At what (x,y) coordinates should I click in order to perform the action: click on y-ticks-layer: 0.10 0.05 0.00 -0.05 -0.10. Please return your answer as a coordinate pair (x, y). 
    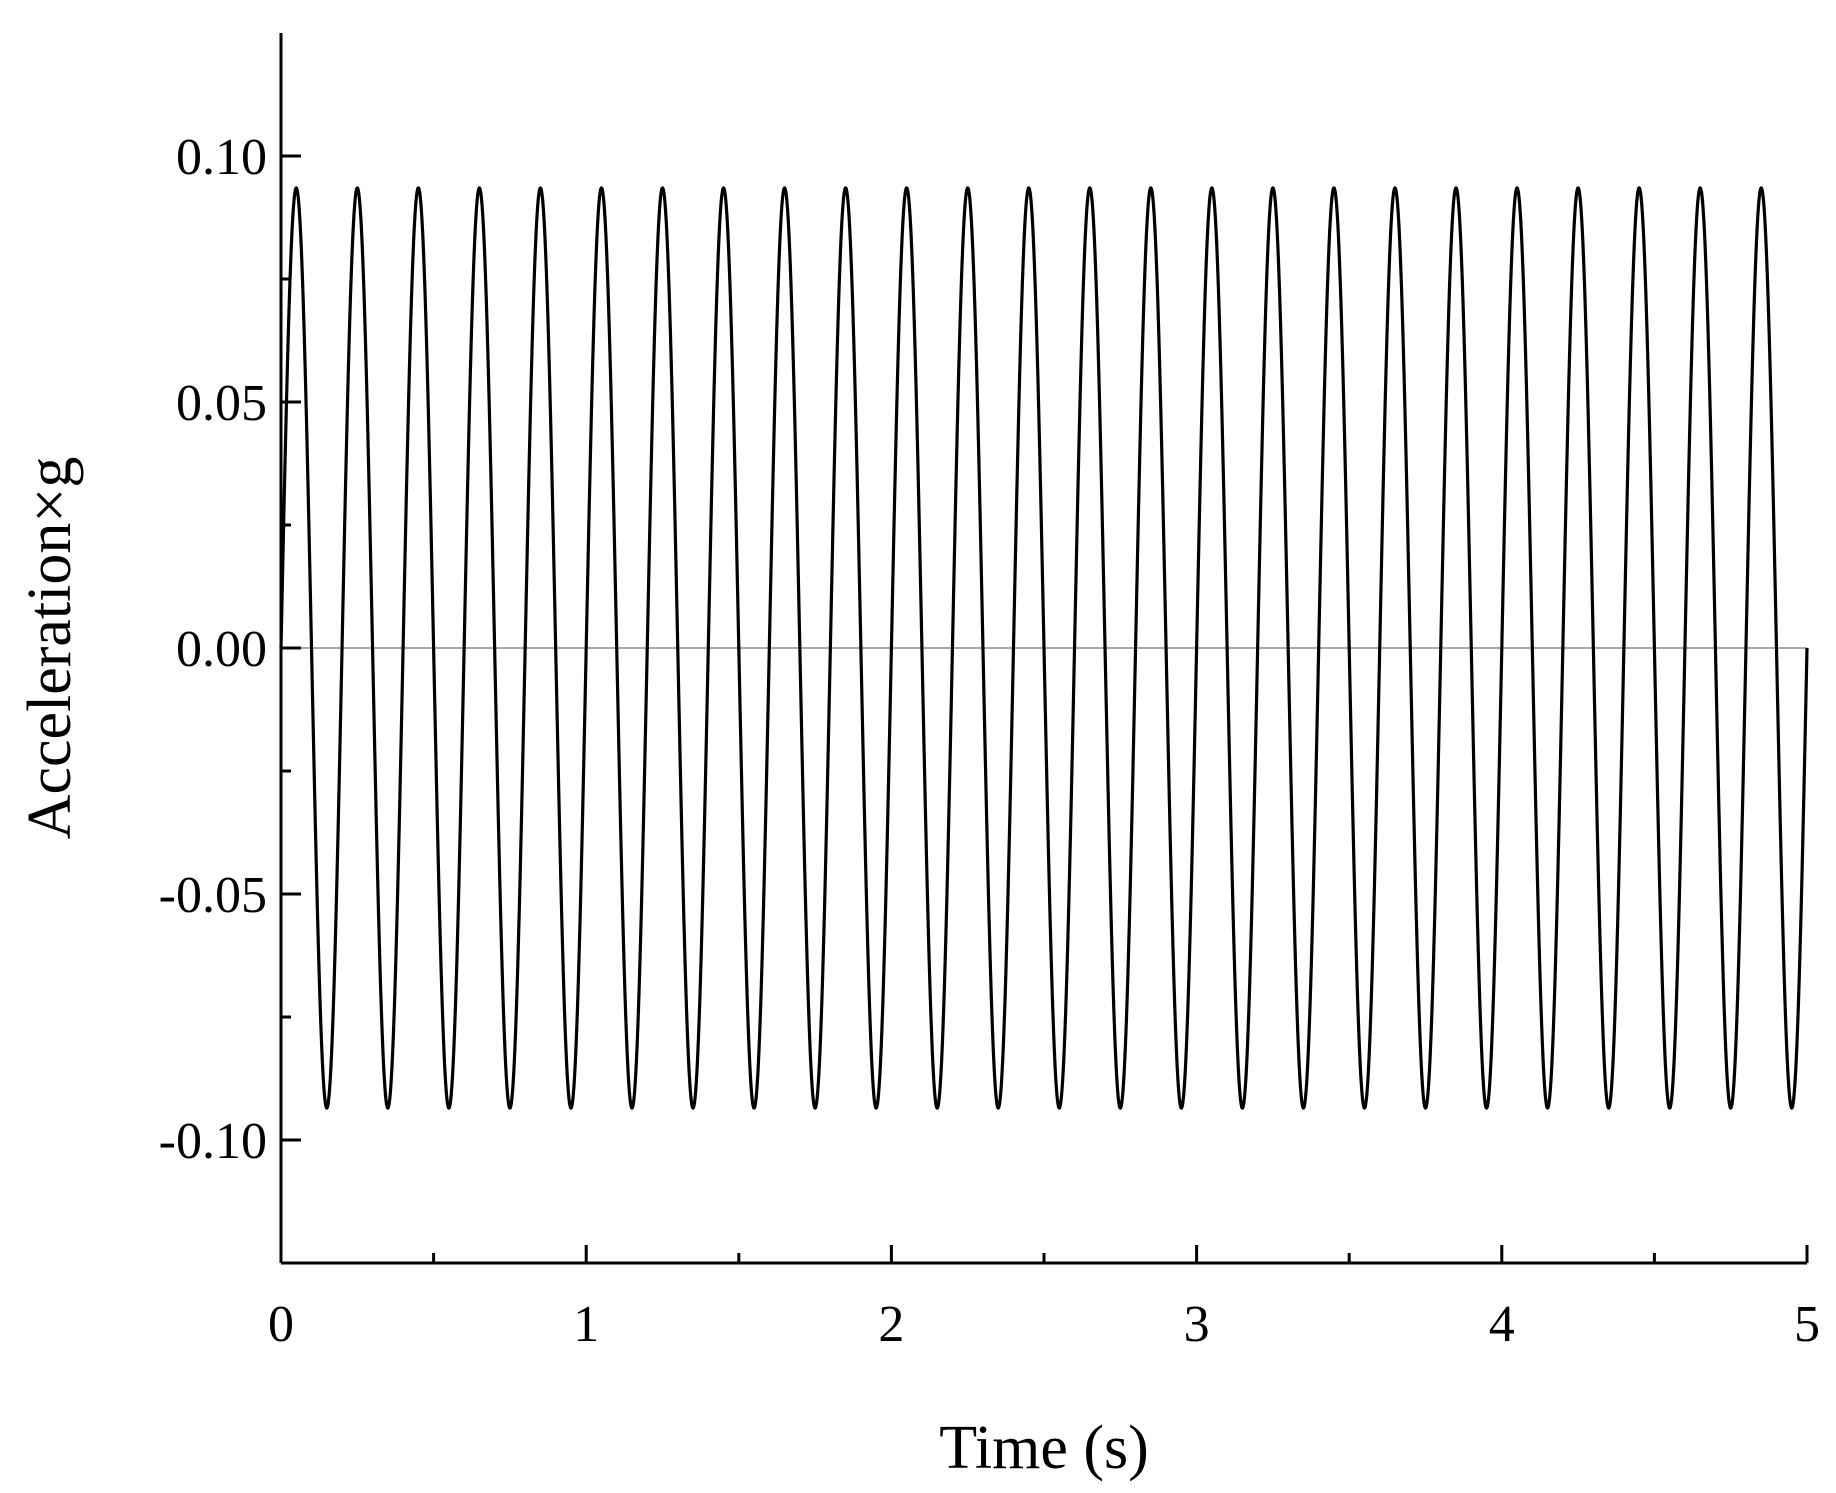
    Looking at the image, I should click on (230, 649).